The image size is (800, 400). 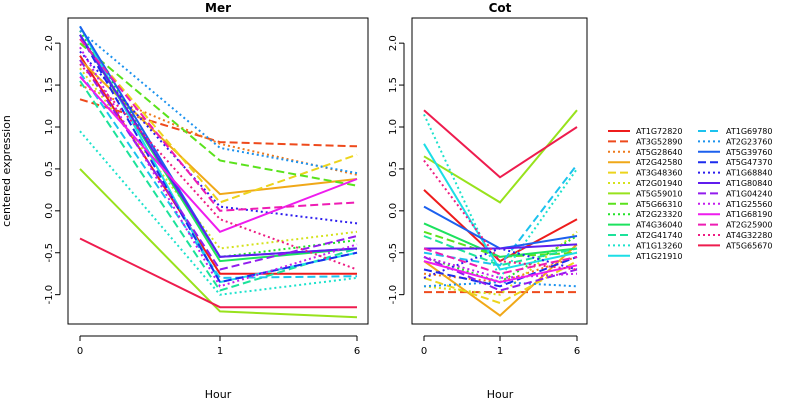 I want to click on cot-series-line-at5g47370, so click(x=500, y=271).